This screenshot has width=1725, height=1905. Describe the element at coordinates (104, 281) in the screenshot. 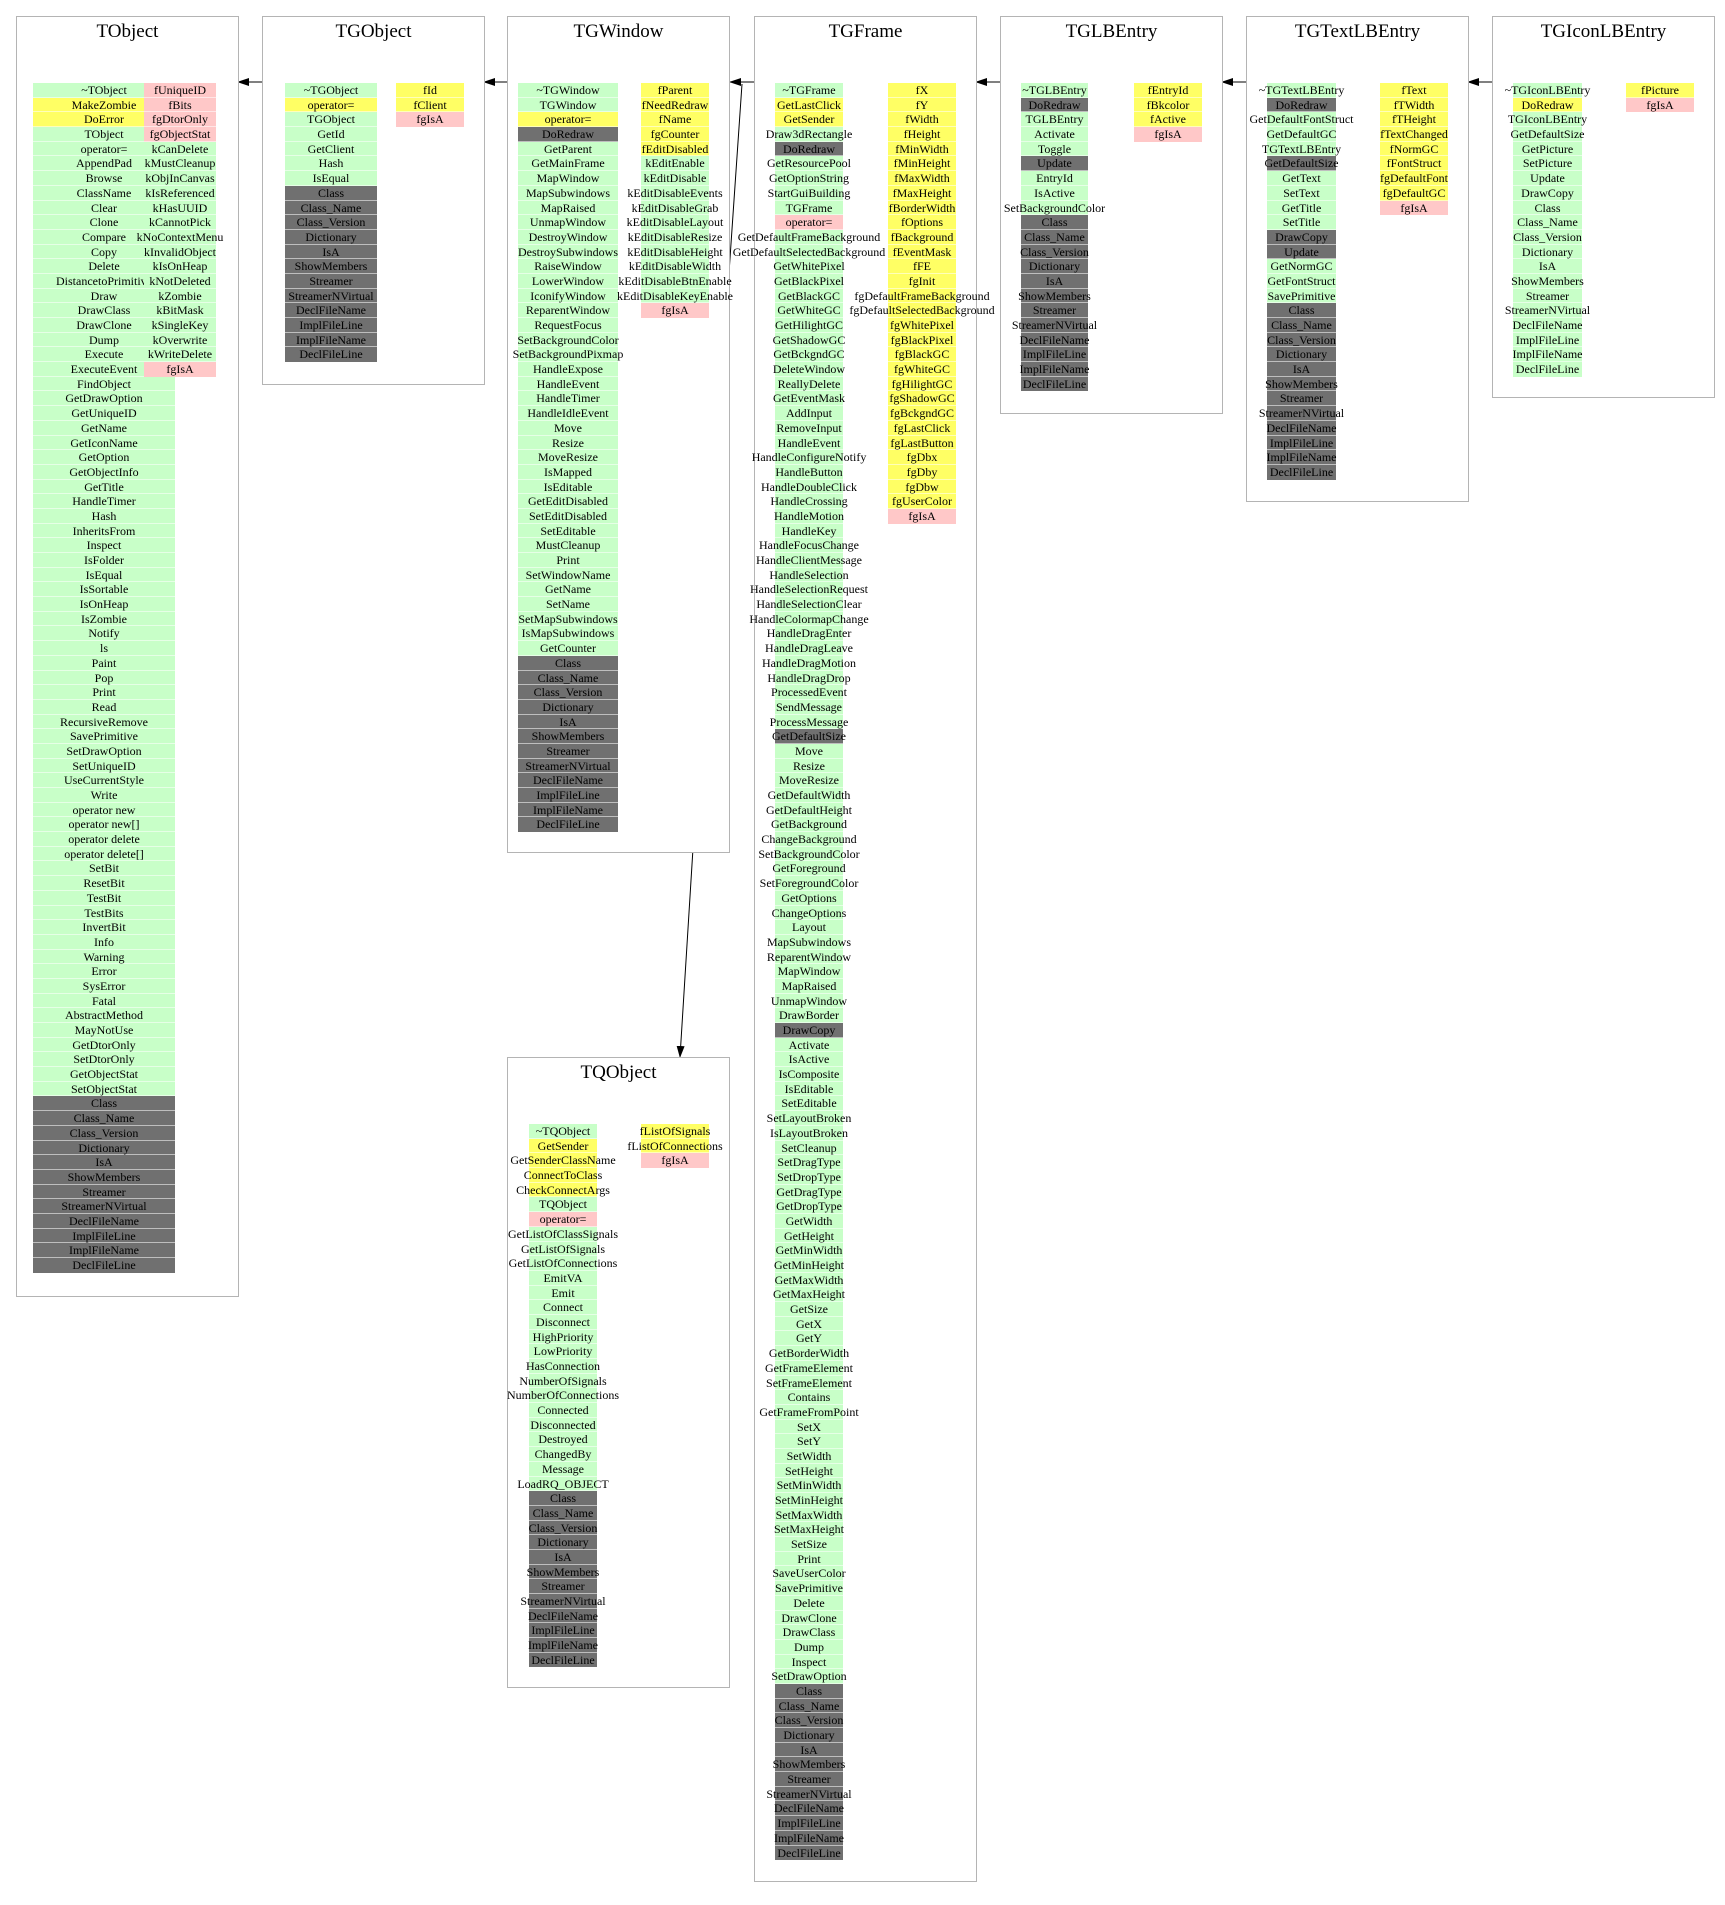

I see `method-row-public-method: DistancetoPrimitive` at that location.